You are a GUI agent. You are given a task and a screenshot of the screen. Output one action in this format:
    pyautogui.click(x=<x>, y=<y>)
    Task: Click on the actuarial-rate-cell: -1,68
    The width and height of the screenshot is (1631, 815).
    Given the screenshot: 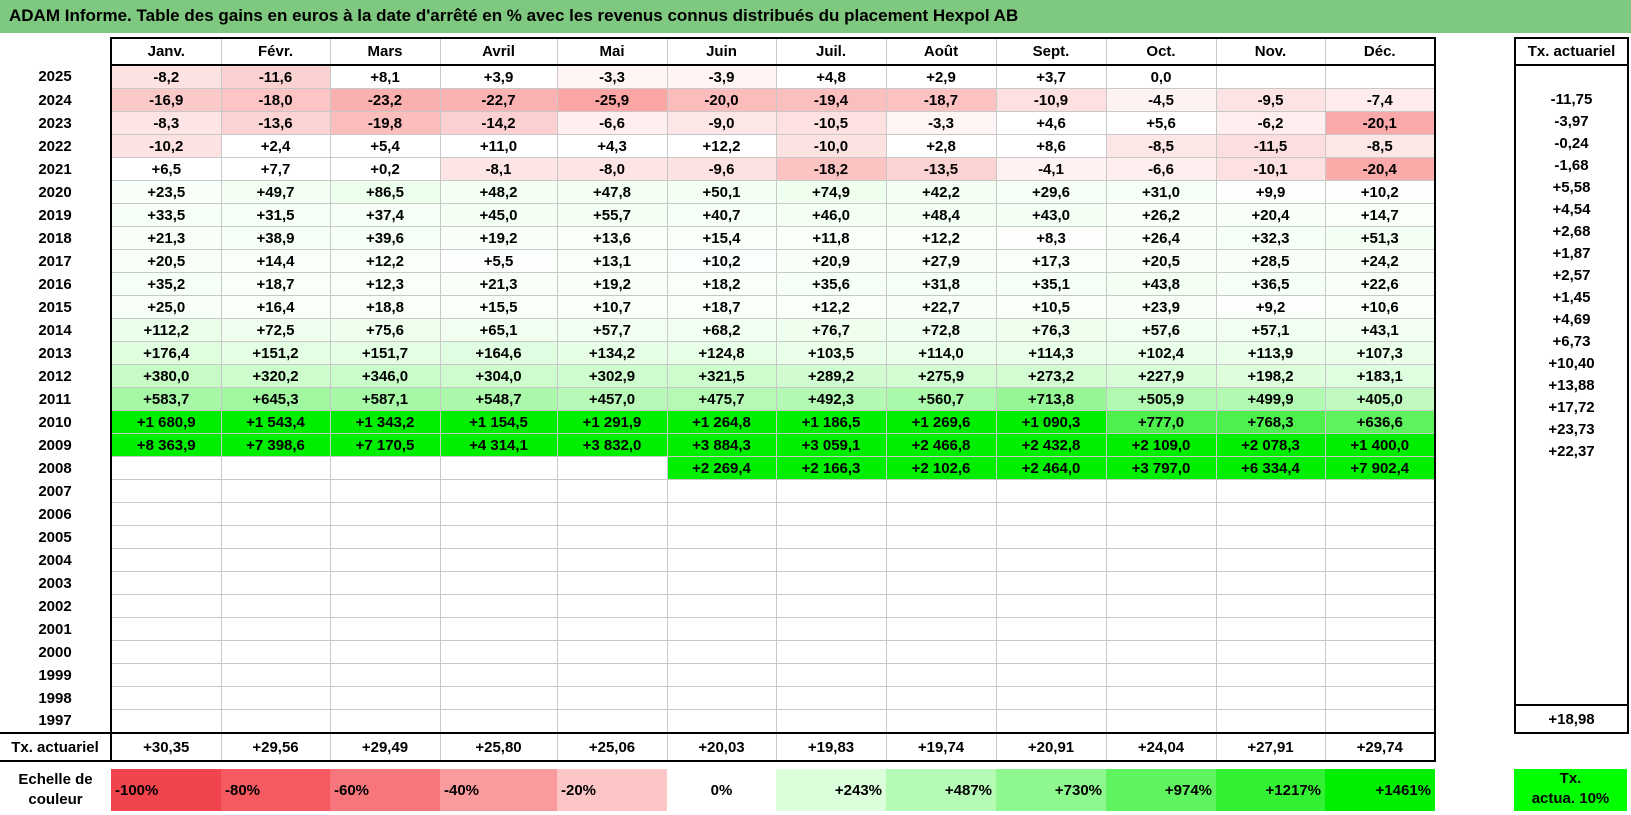 What is the action you would take?
    pyautogui.click(x=1571, y=165)
    